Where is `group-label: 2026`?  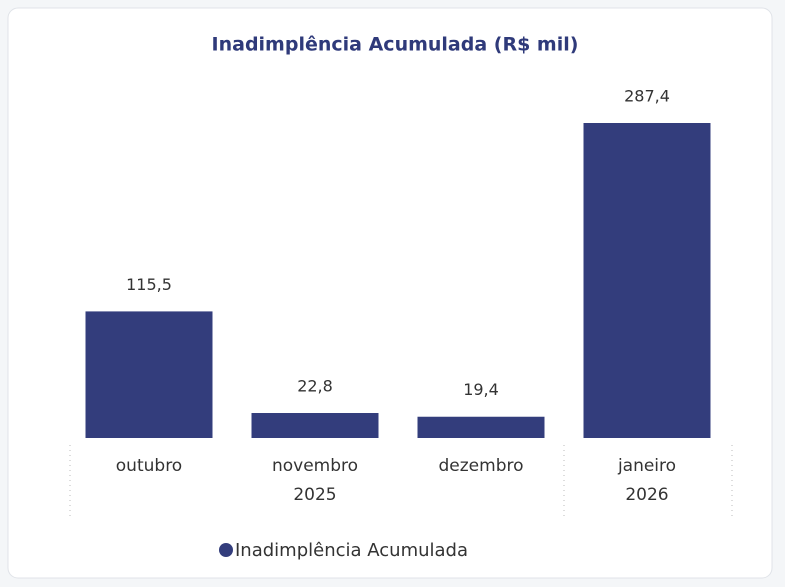
group-label: 2026 is located at coordinates (646, 495).